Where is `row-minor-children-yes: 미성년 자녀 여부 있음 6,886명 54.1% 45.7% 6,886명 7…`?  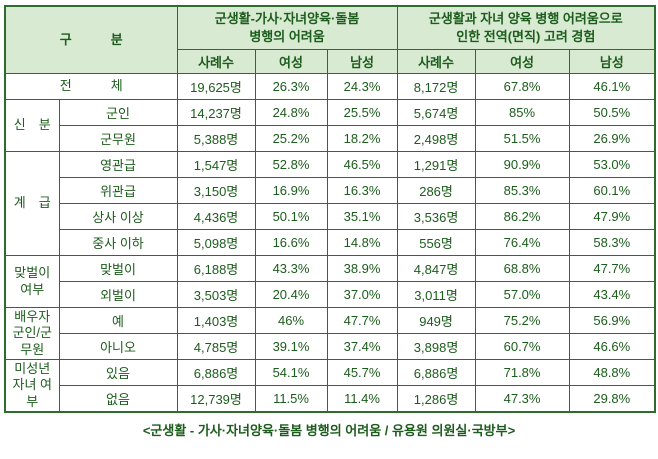 row-minor-children-yes: 미성년 자녀 여부 있음 6,886명 54.1% 45.7% 6,886명 7… is located at coordinates (330, 386).